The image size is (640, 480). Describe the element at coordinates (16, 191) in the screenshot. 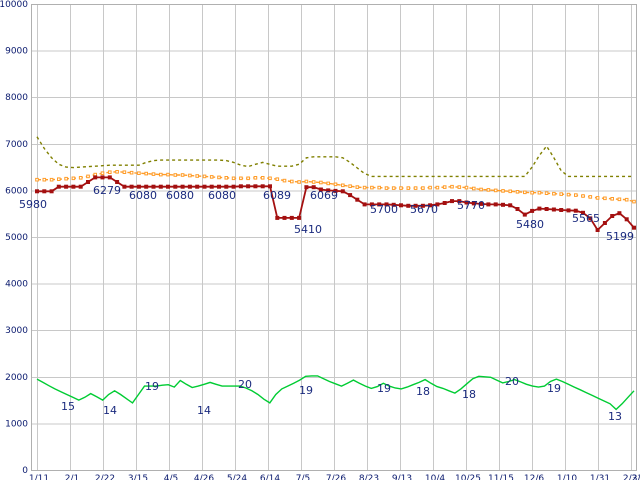

I see `y-tick-label: 6000` at that location.